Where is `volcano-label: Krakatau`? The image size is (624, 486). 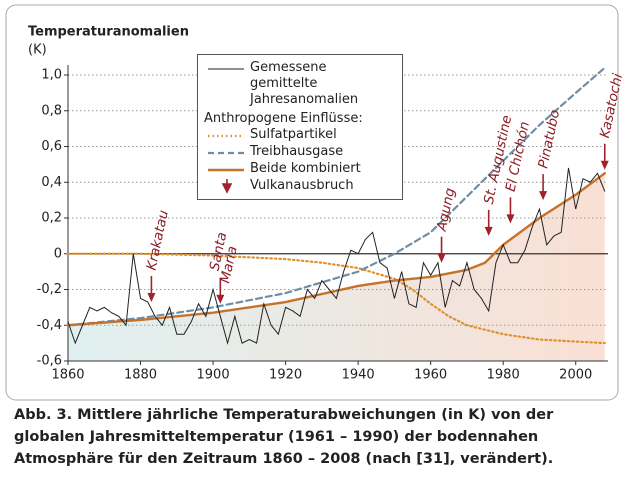 volcano-label: Krakatau is located at coordinates (158, 240).